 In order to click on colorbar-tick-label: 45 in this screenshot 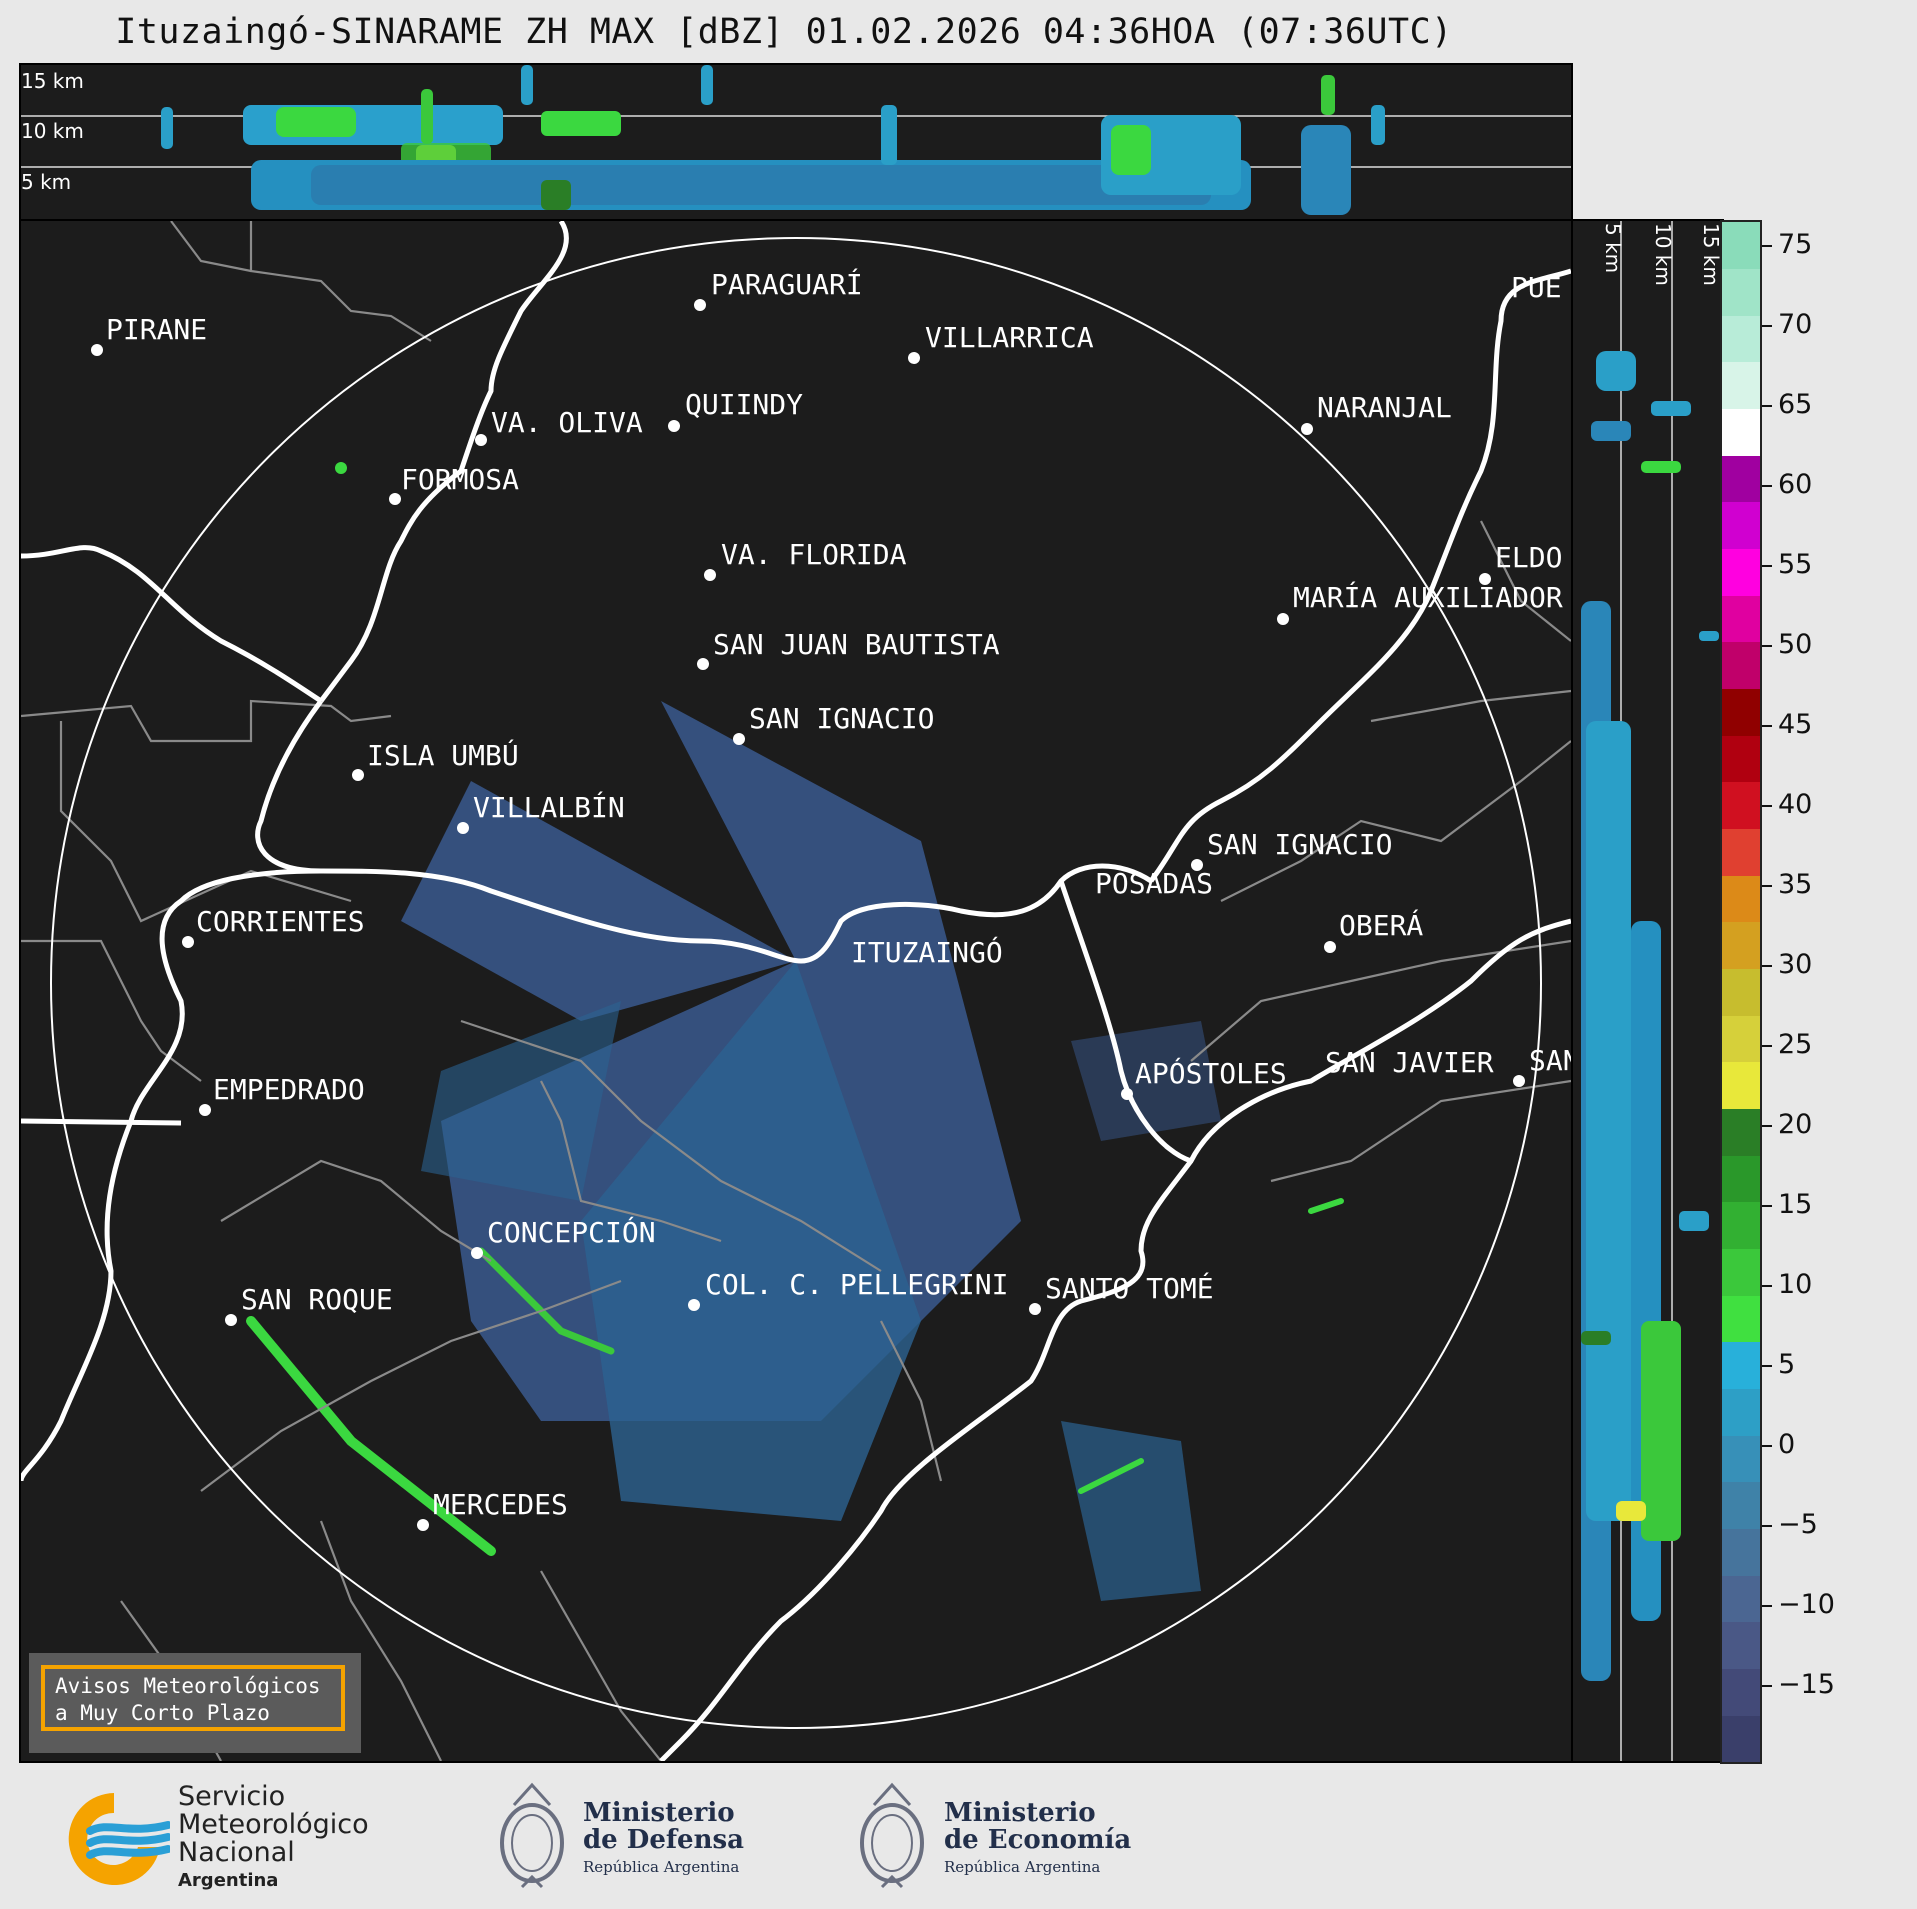, I will do `click(1787, 724)`.